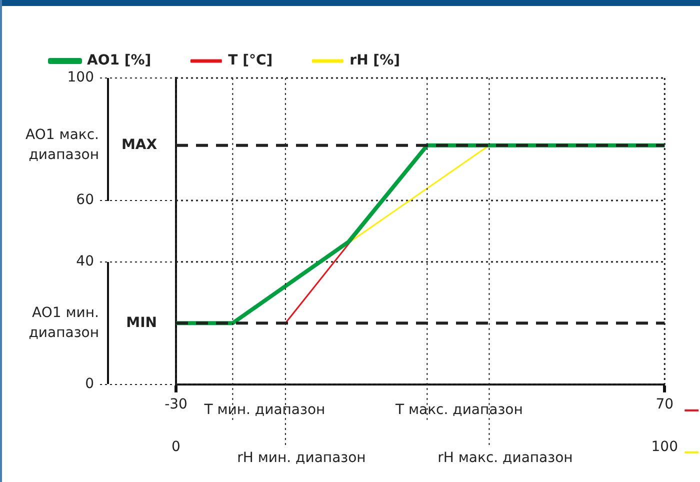  Describe the element at coordinates (139, 145) in the screenshot. I see `ref-line-label: MAX` at that location.